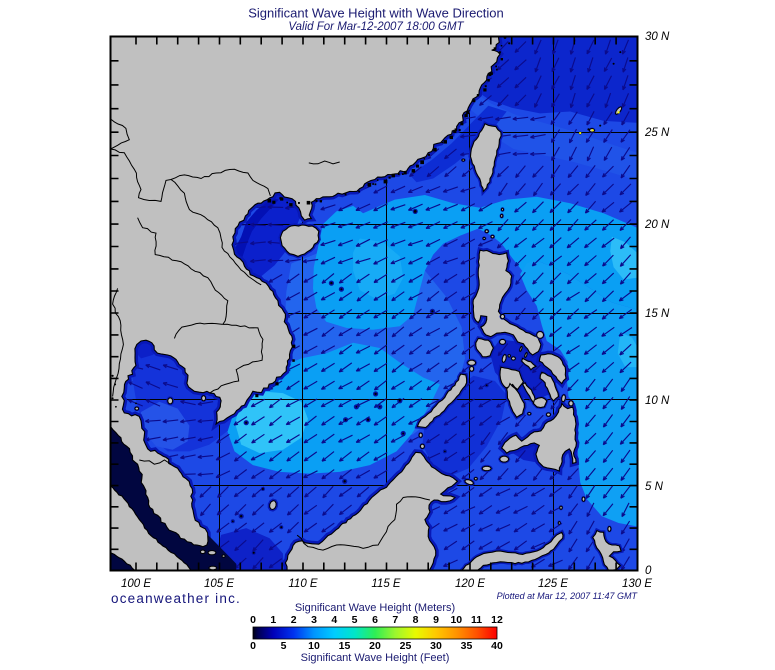  I want to click on svg-text: 5 N, so click(654, 487).